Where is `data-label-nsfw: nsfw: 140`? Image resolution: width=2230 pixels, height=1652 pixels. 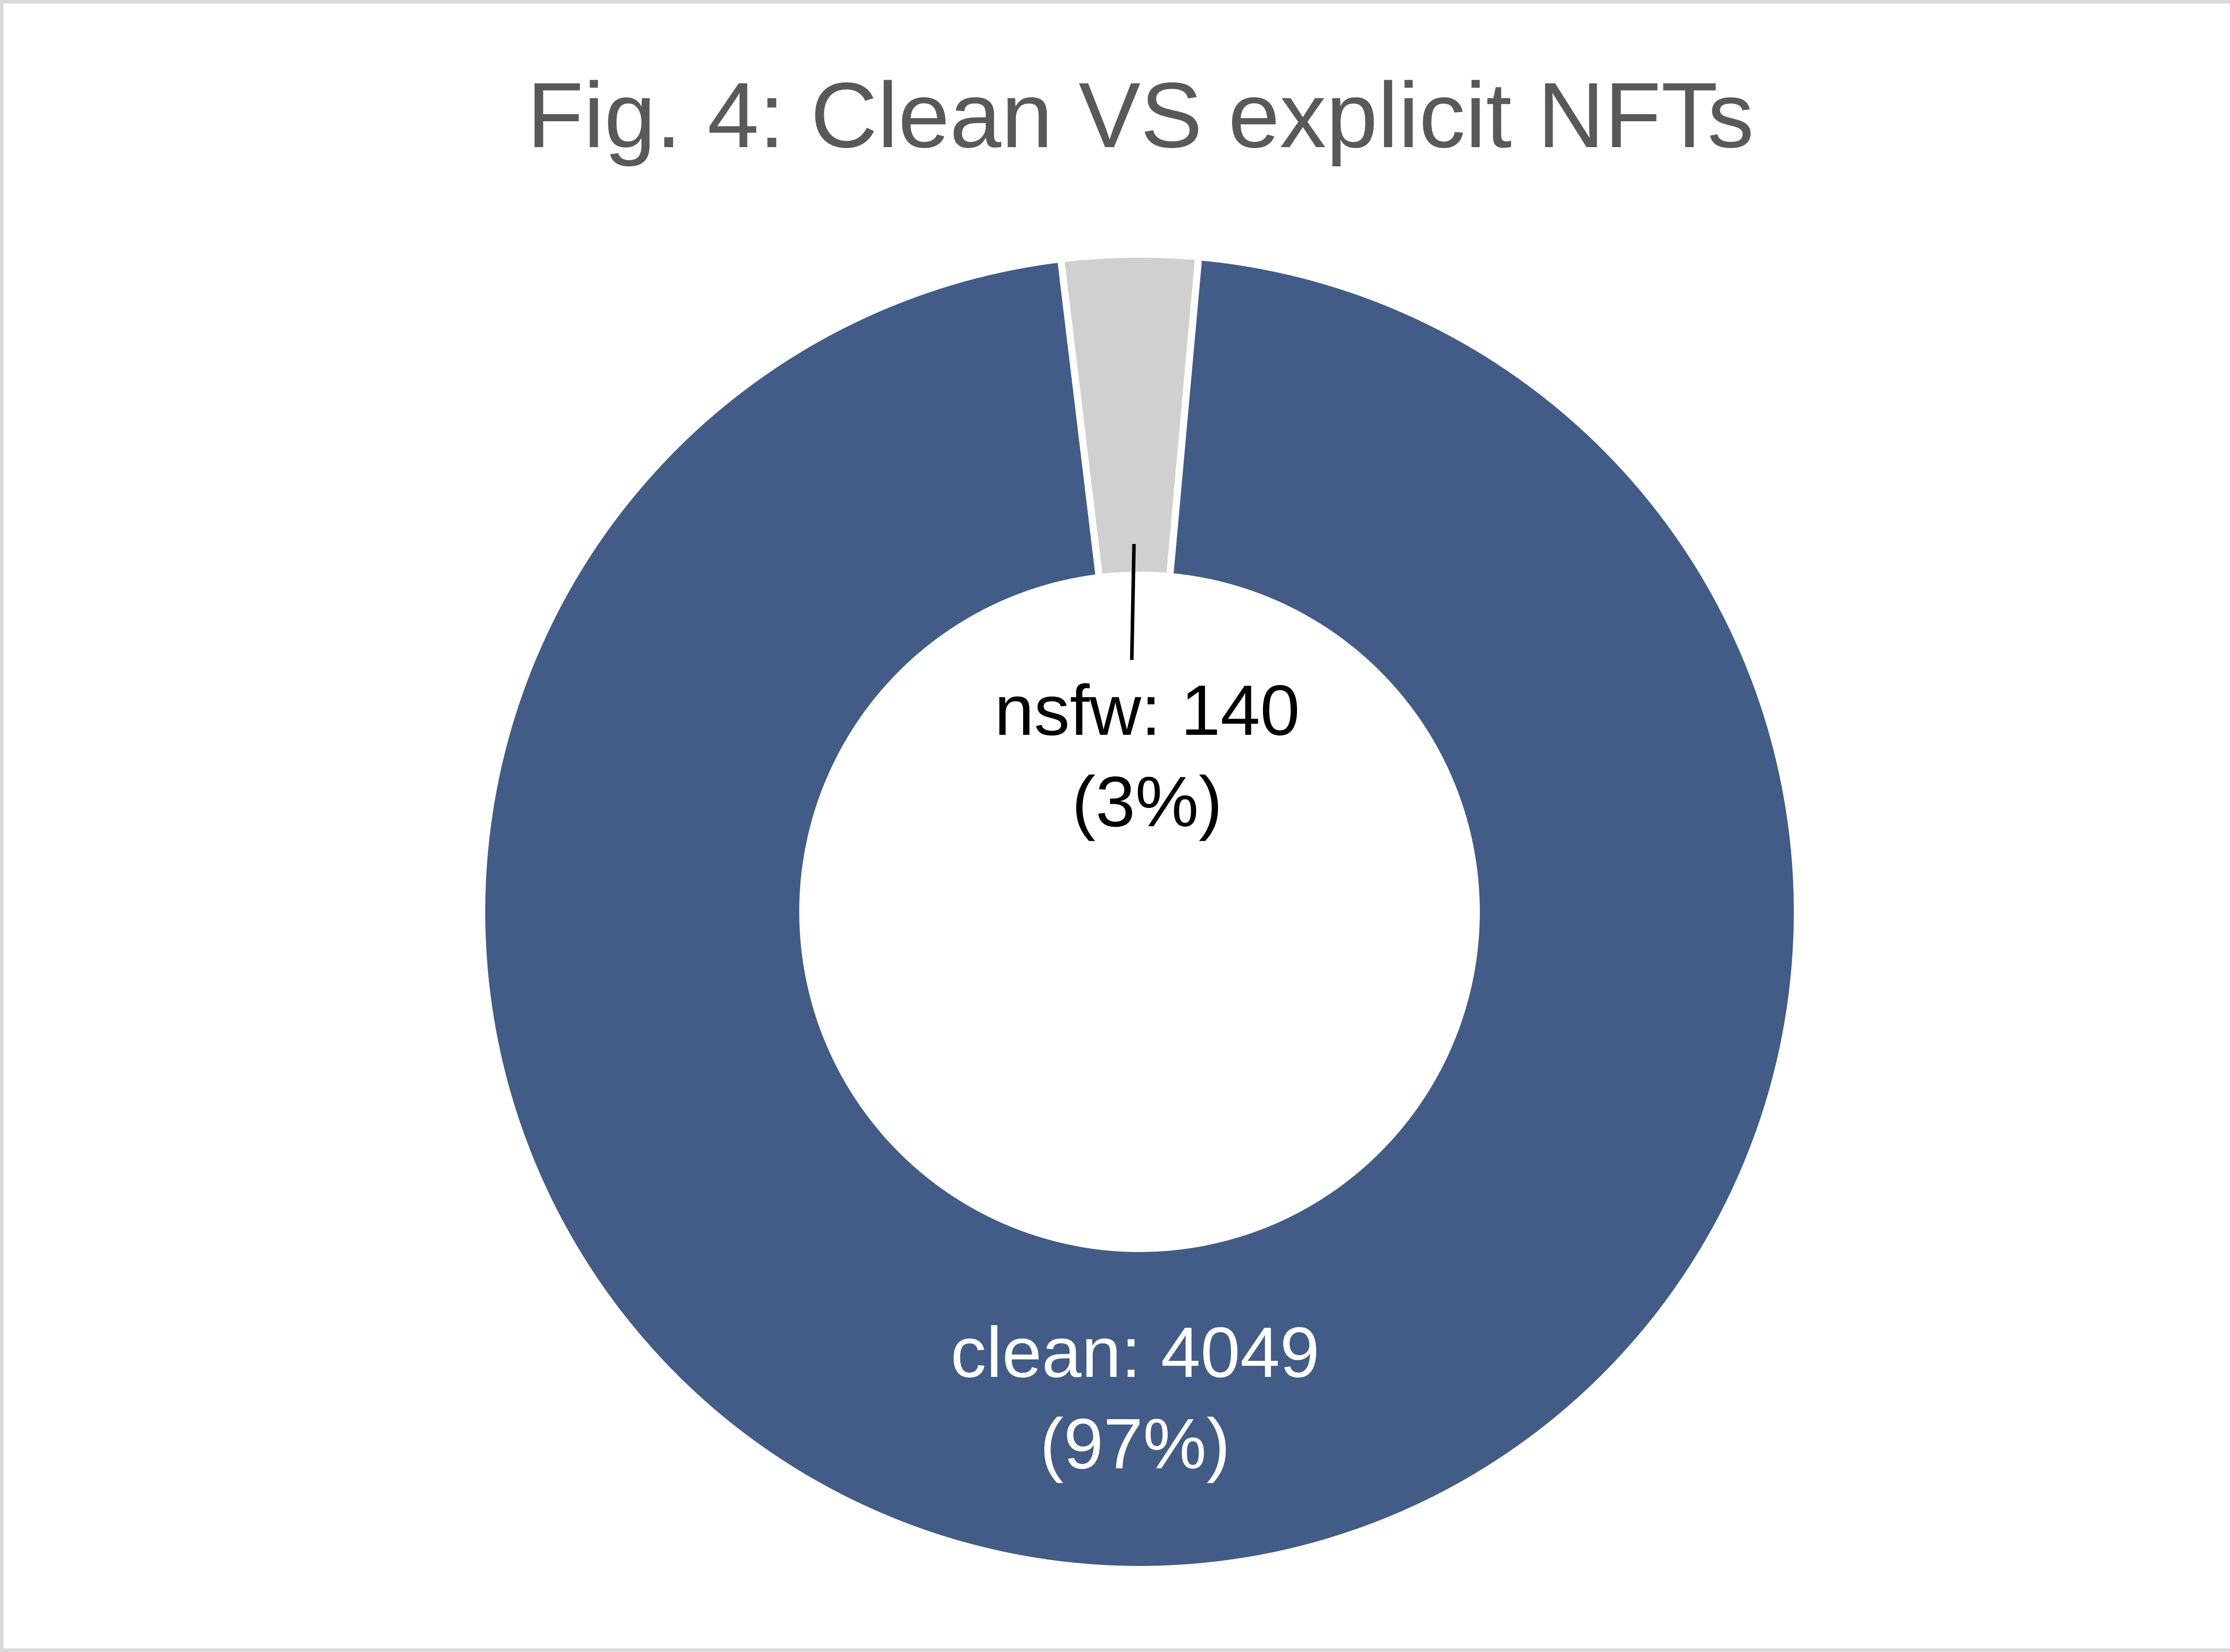
data-label-nsfw: nsfw: 140 is located at coordinates (1147, 710).